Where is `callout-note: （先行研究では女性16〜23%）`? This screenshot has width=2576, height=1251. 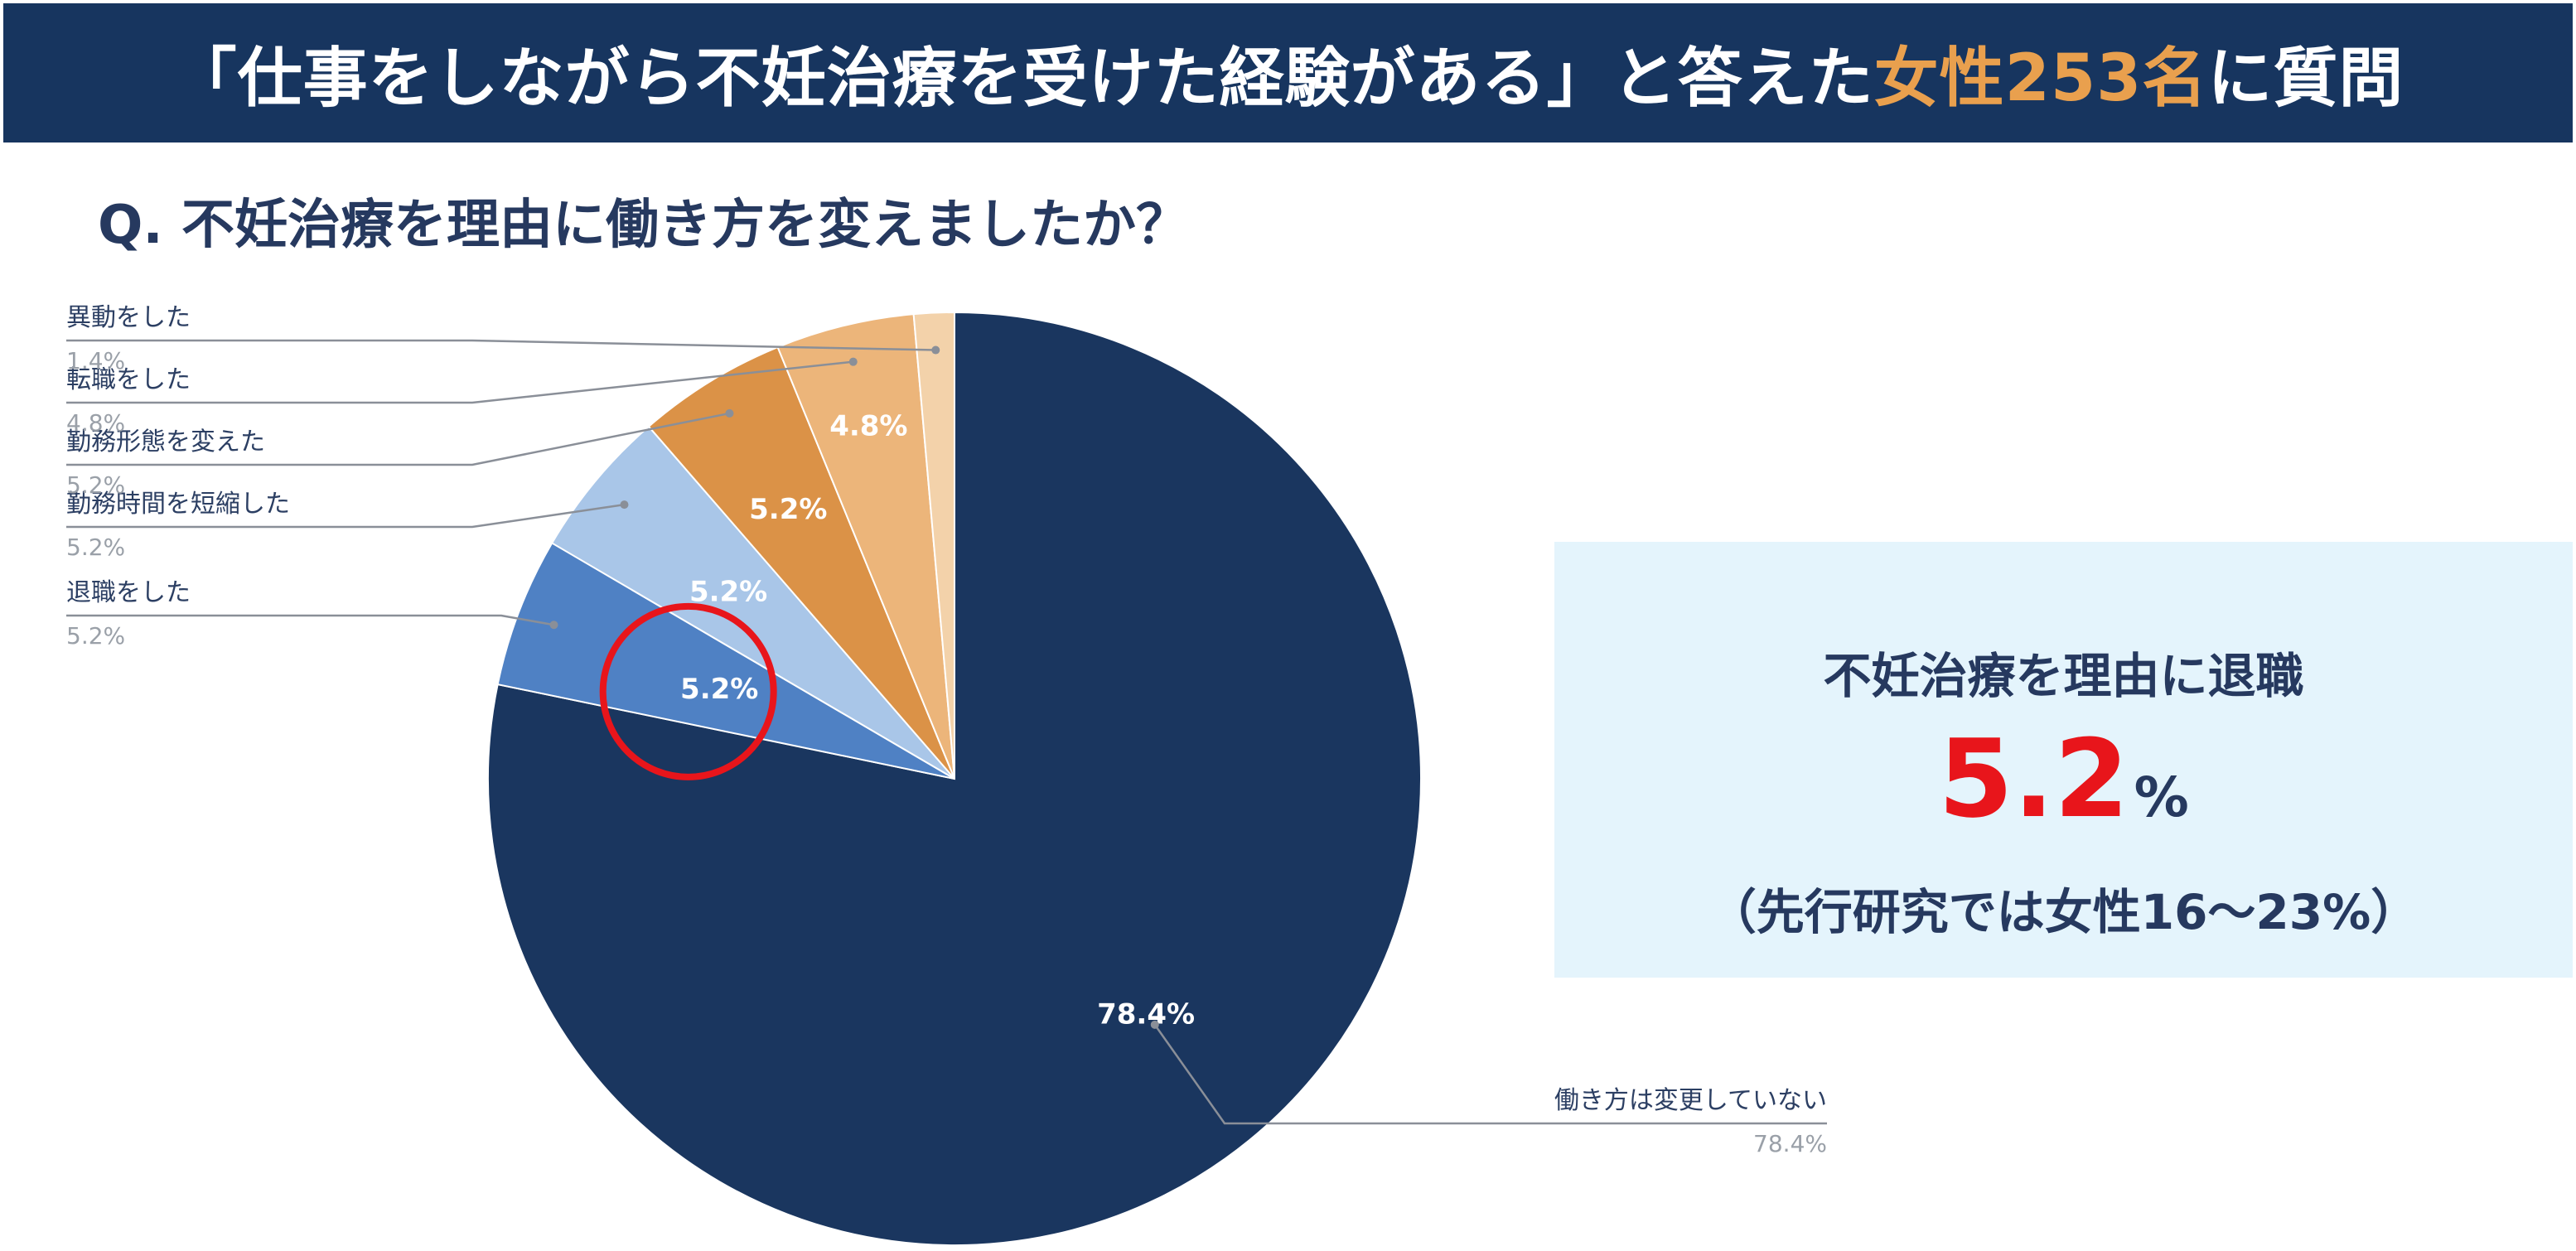 callout-note: （先行研究では女性16〜23%） is located at coordinates (2063, 912).